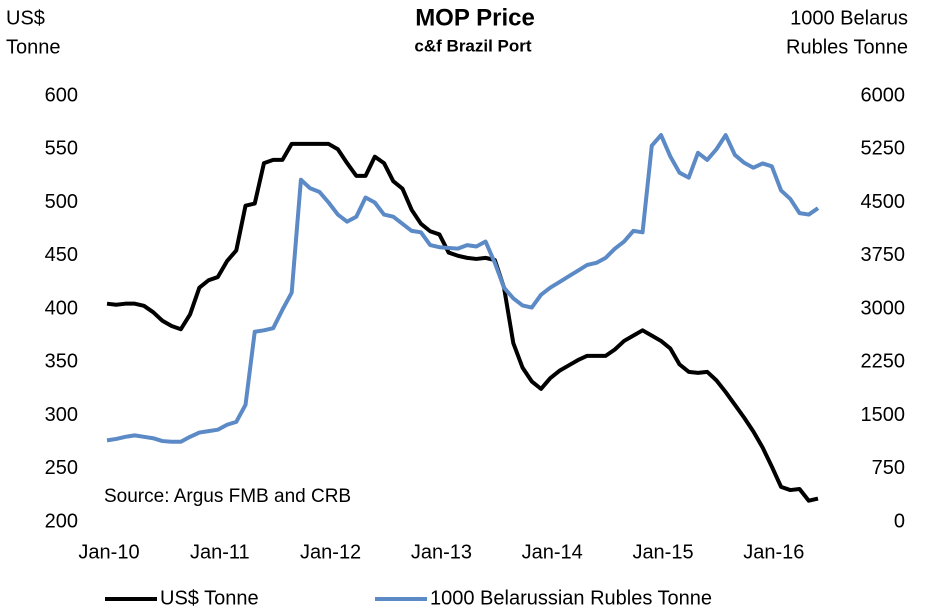 The width and height of the screenshot is (927, 613). I want to click on x-tick-label: Jan-15, so click(662, 552).